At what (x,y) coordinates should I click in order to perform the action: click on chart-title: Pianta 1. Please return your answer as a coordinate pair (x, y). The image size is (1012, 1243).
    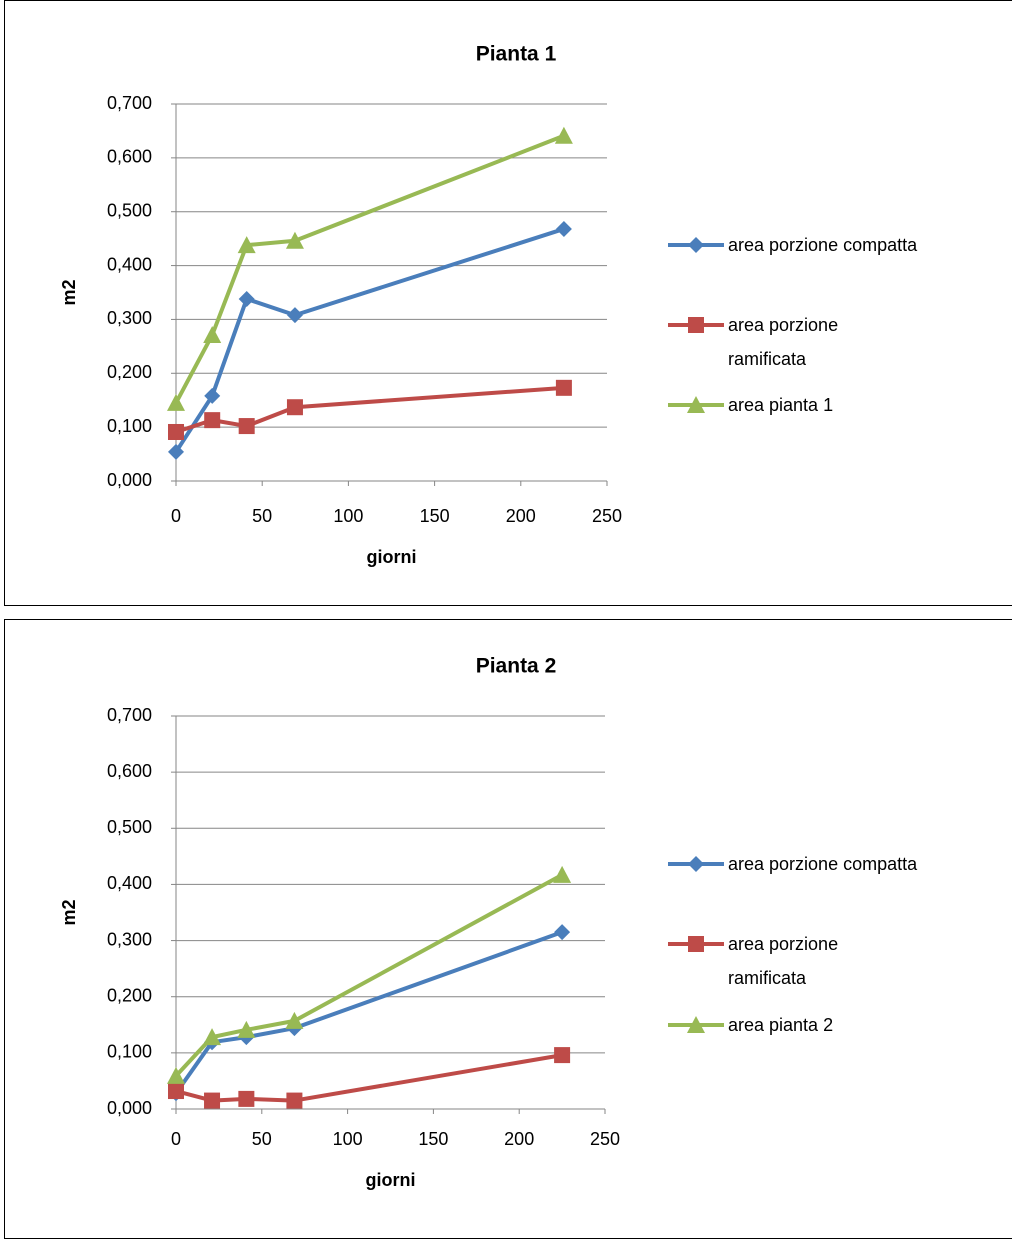
    Looking at the image, I should click on (516, 54).